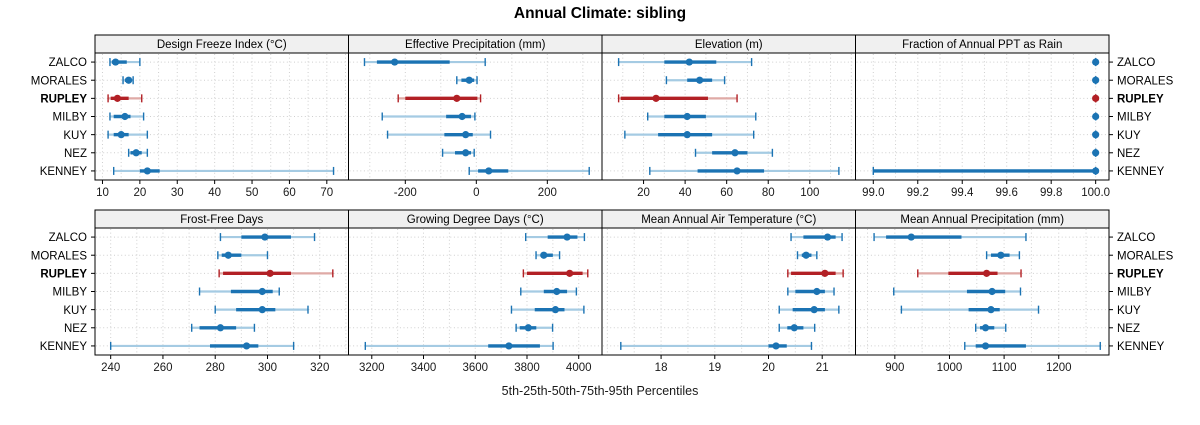 Image resolution: width=1200 pixels, height=425 pixels. Describe the element at coordinates (873, 193) in the screenshot. I see `x-tick-label: 99.0` at that location.